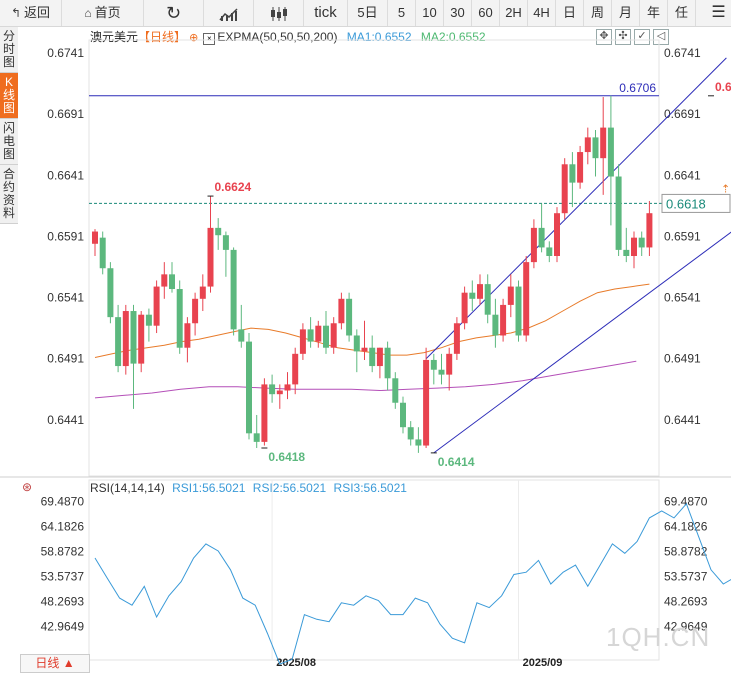 This screenshot has height=673, width=731. Describe the element at coordinates (63, 501) in the screenshot. I see `rsi-ytick-left-0: 69.4870` at that location.